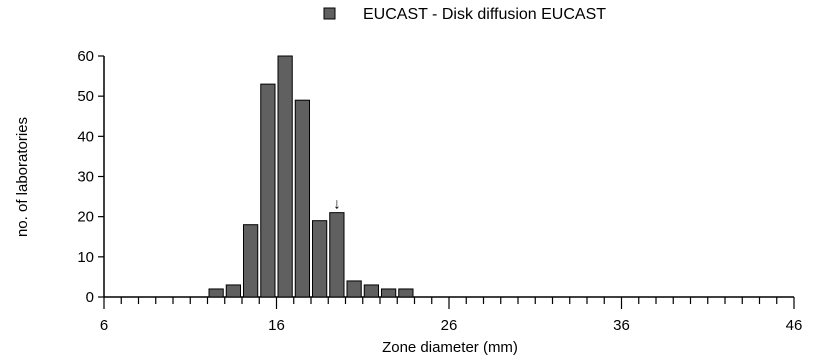 The width and height of the screenshot is (813, 358). Describe the element at coordinates (449, 325) in the screenshot. I see `x-tick-label: 26` at that location.